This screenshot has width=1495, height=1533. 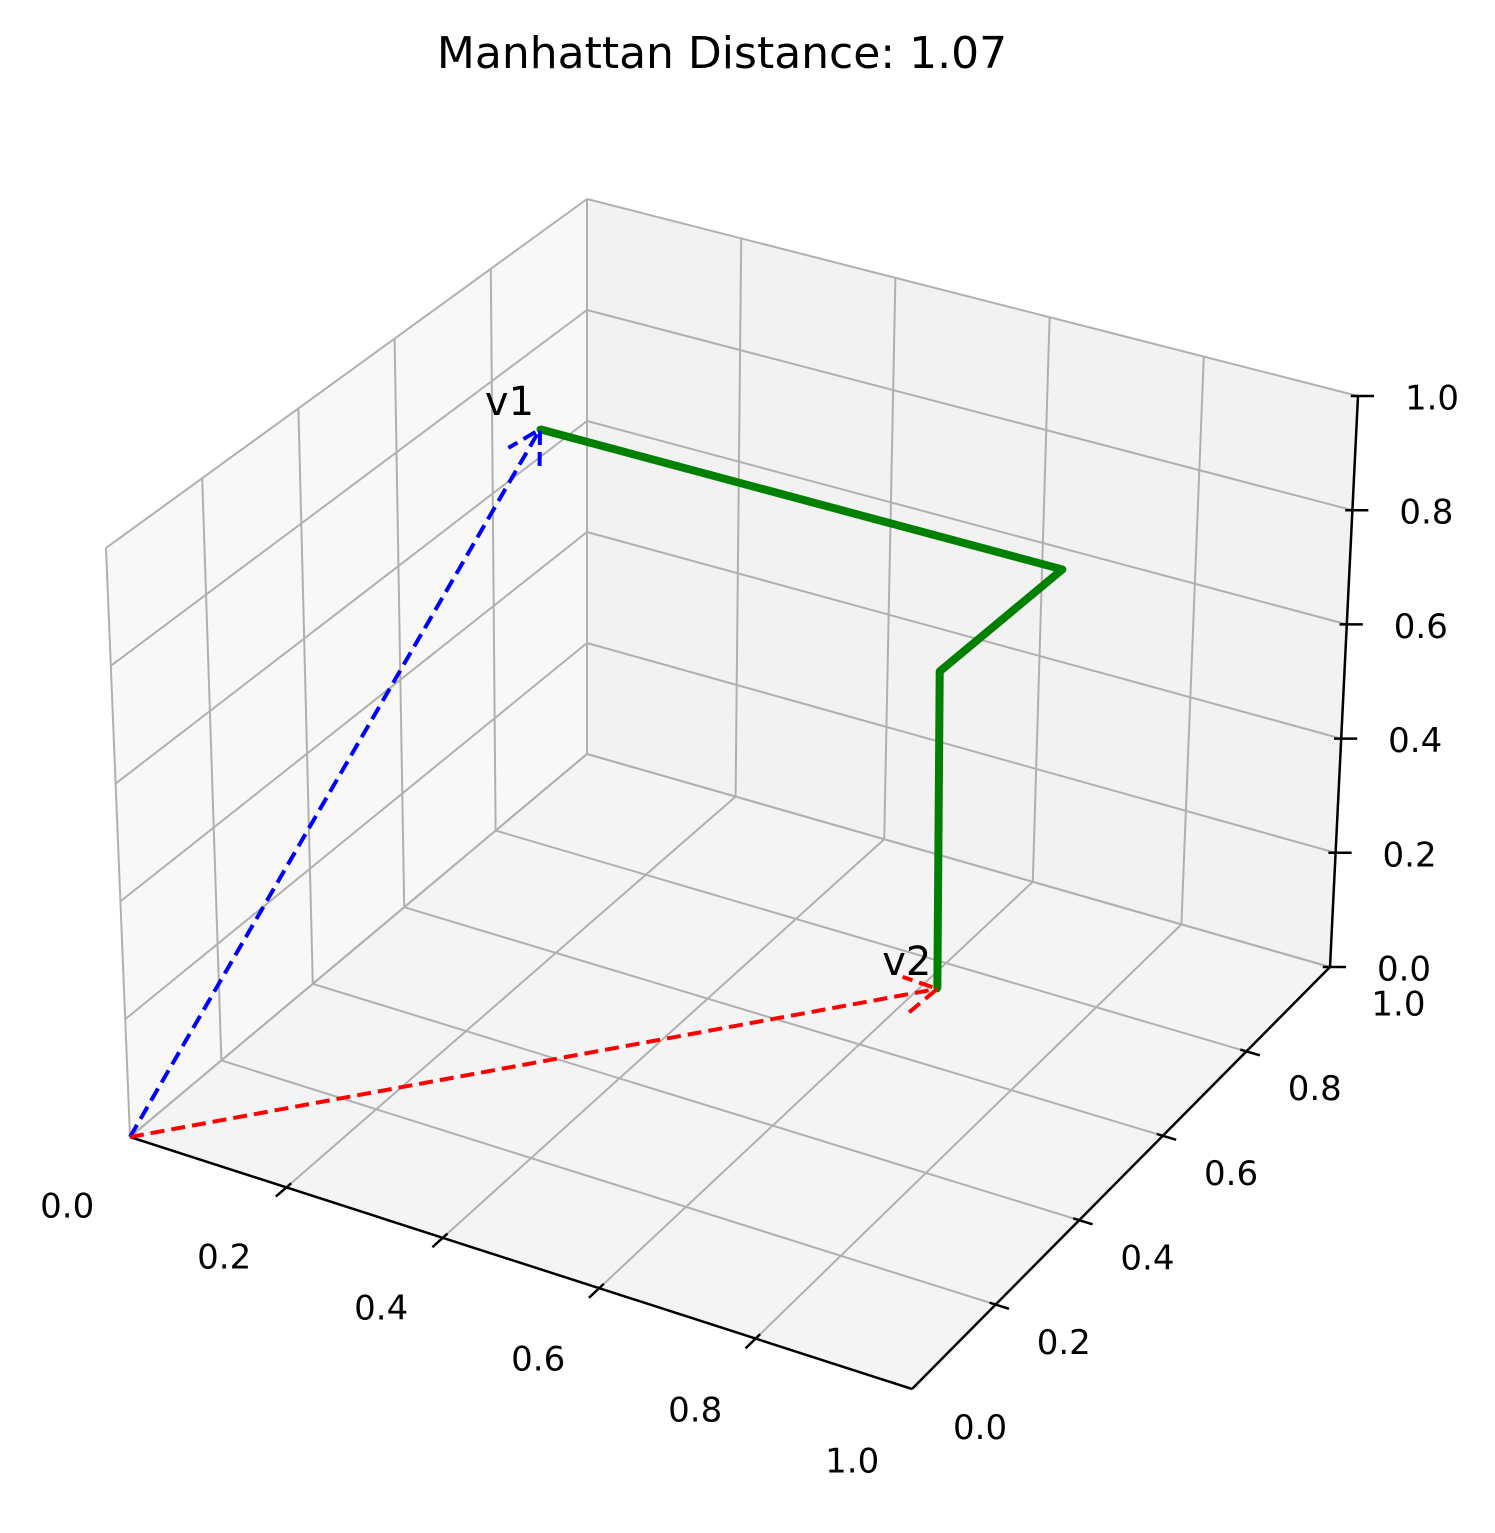 I want to click on v1-vector-line, so click(x=335, y=783).